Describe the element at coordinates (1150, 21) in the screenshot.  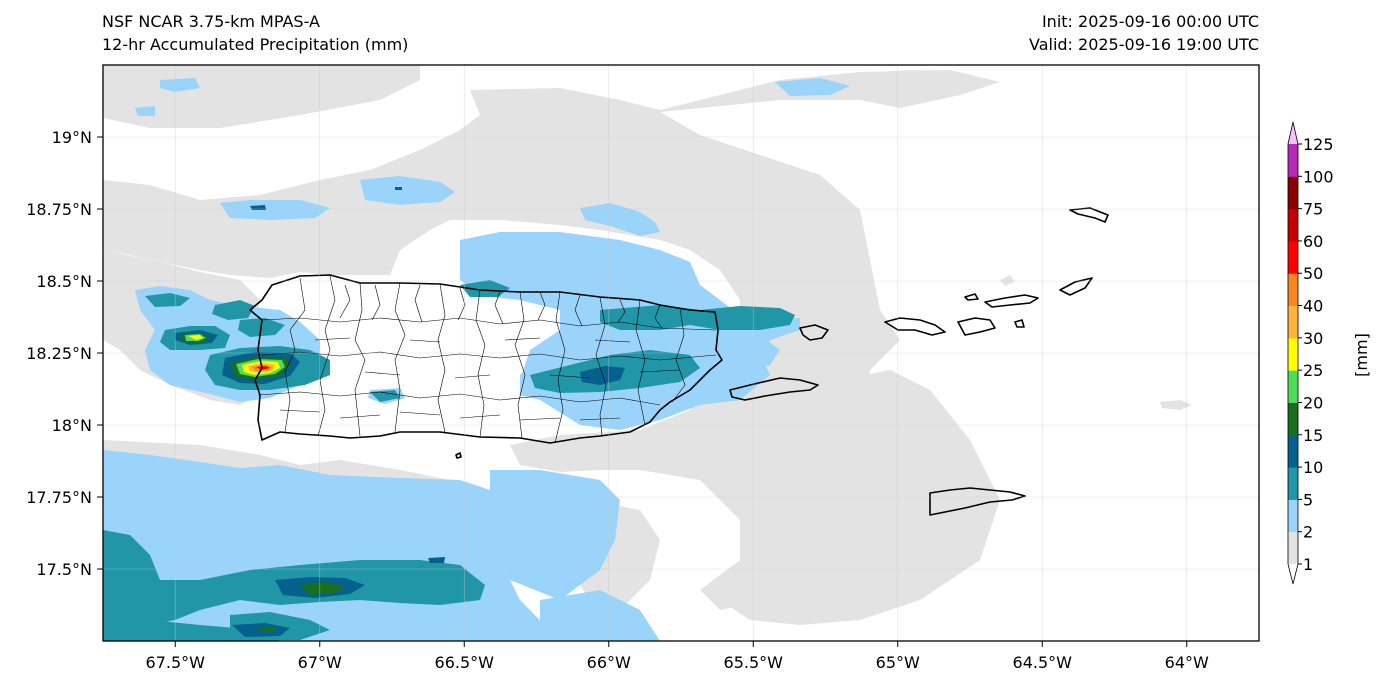
I see `init-time: Init: 2025-09-16 00:00 UTC` at that location.